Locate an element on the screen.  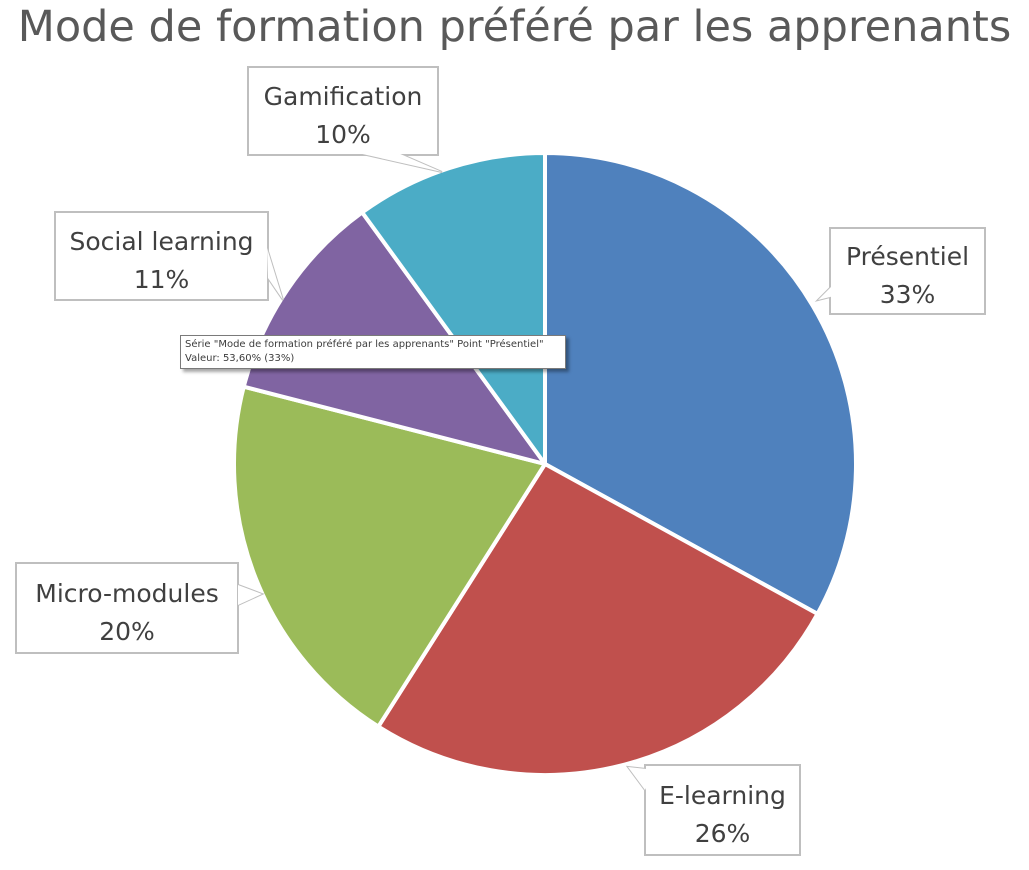
slice-percent-label: 26% is located at coordinates (723, 833).